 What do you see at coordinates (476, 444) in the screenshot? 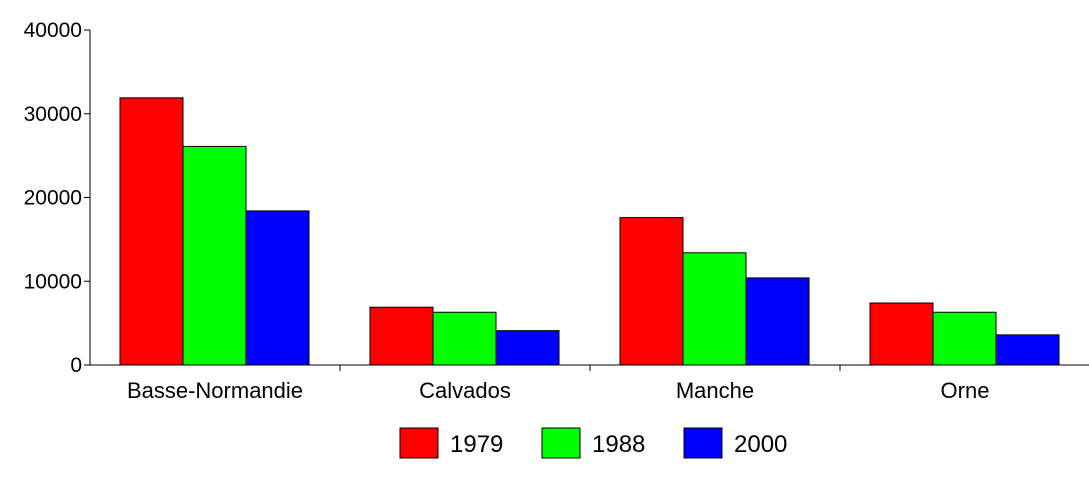
I see `legend-label: 1979` at bounding box center [476, 444].